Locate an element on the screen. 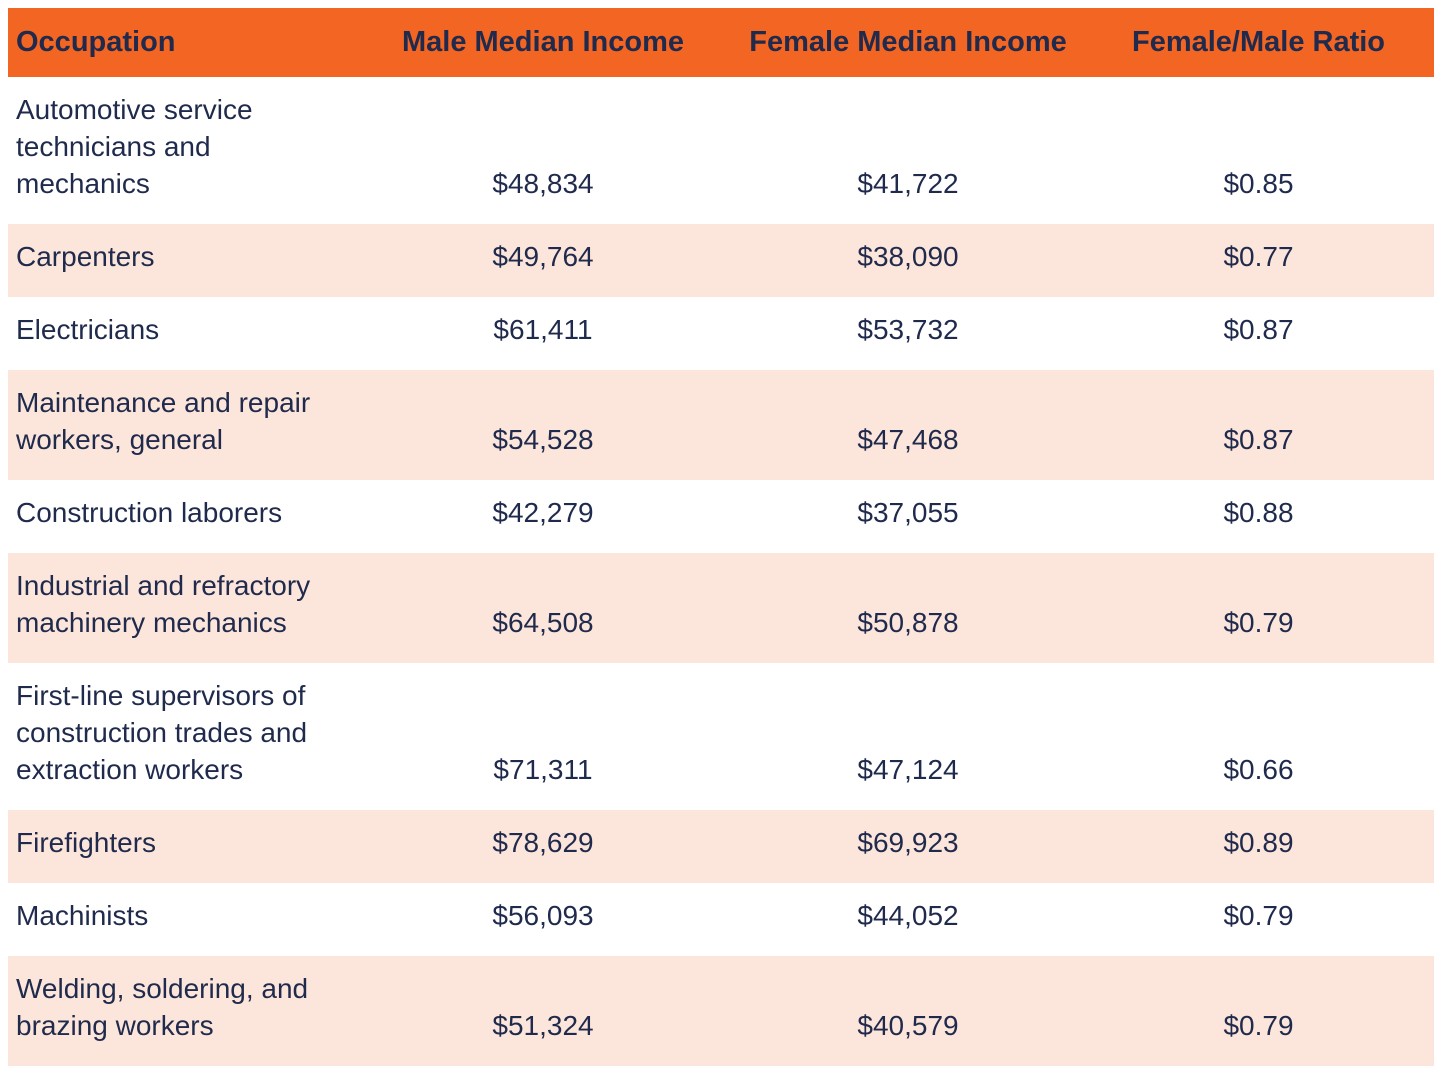 This screenshot has height=1076, width=1440. female-income-cell: $47,124 is located at coordinates (908, 736).